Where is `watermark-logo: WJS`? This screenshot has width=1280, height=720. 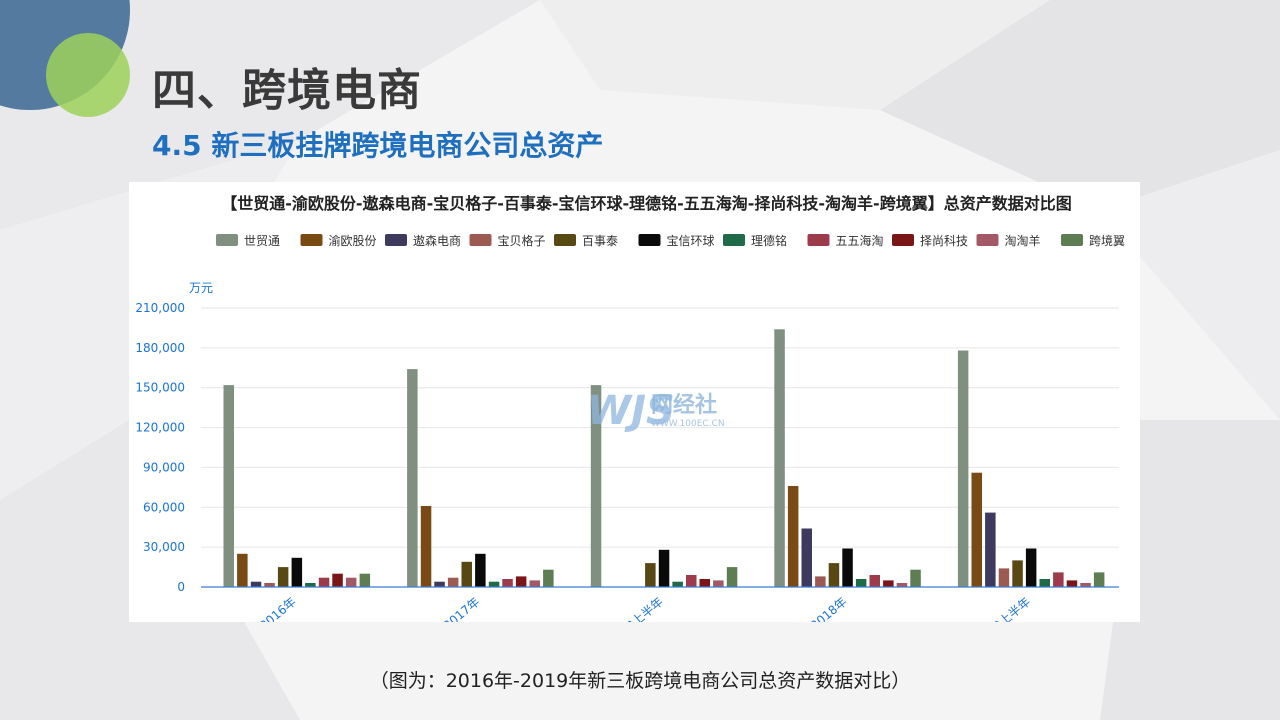
watermark-logo: WJS is located at coordinates (631, 411).